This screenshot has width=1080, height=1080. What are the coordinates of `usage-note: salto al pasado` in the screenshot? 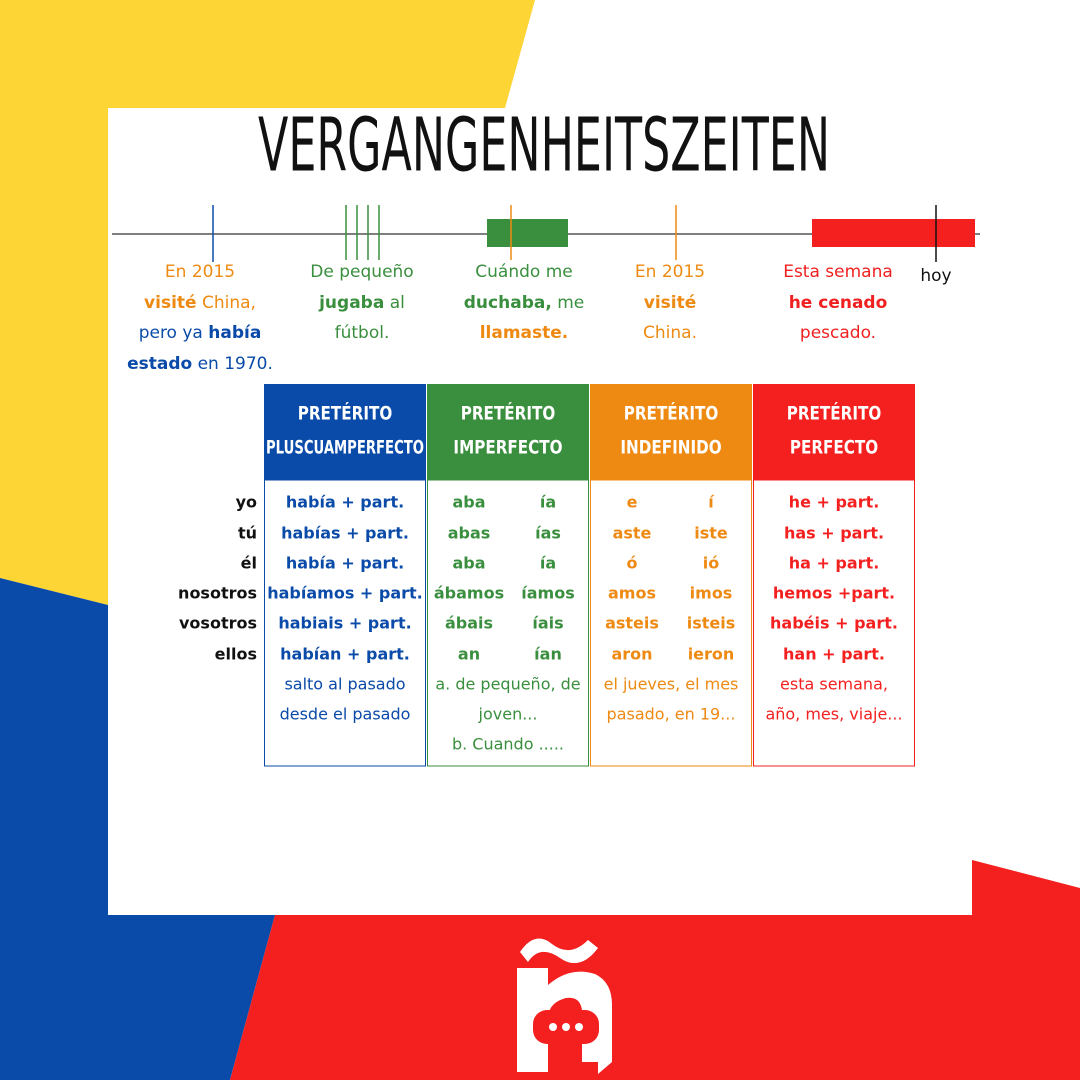 It's located at (344, 684).